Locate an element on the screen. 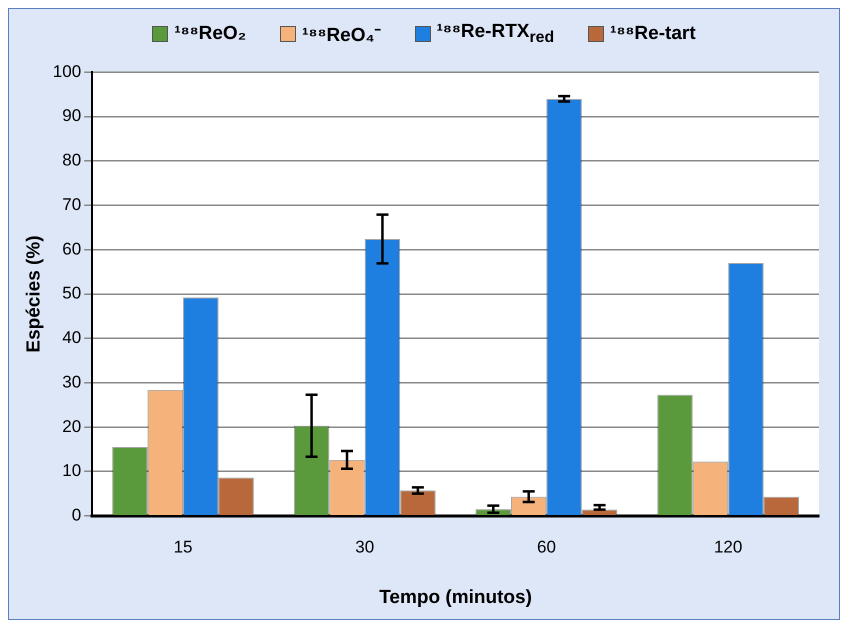 The width and height of the screenshot is (848, 628). y-tick-label: 30 is located at coordinates (72, 382).